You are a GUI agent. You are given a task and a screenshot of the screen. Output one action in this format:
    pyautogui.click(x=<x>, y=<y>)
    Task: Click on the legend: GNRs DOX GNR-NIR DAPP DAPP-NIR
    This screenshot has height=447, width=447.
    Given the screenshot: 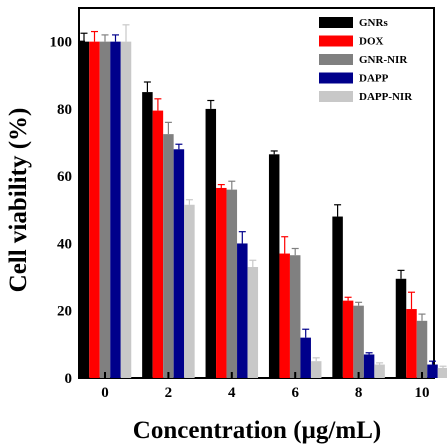 What is the action you would take?
    pyautogui.click(x=366, y=60)
    